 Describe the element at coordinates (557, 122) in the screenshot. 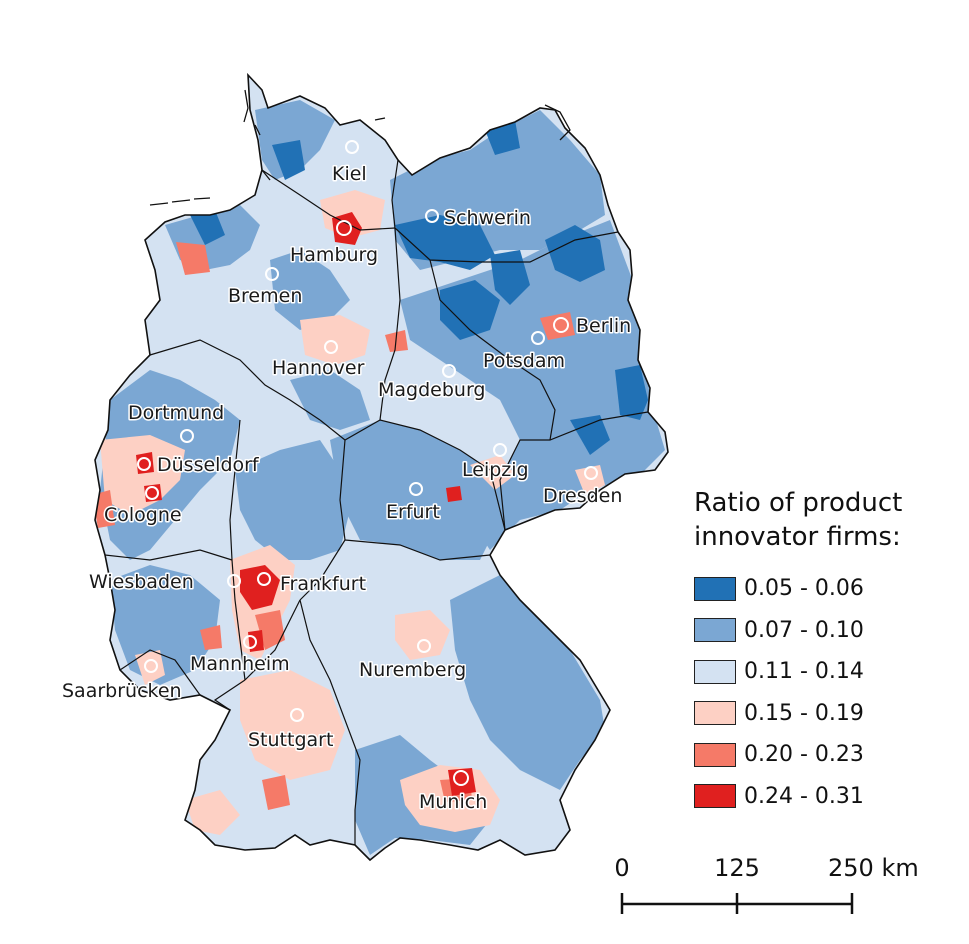

I see `island-rugen` at that location.